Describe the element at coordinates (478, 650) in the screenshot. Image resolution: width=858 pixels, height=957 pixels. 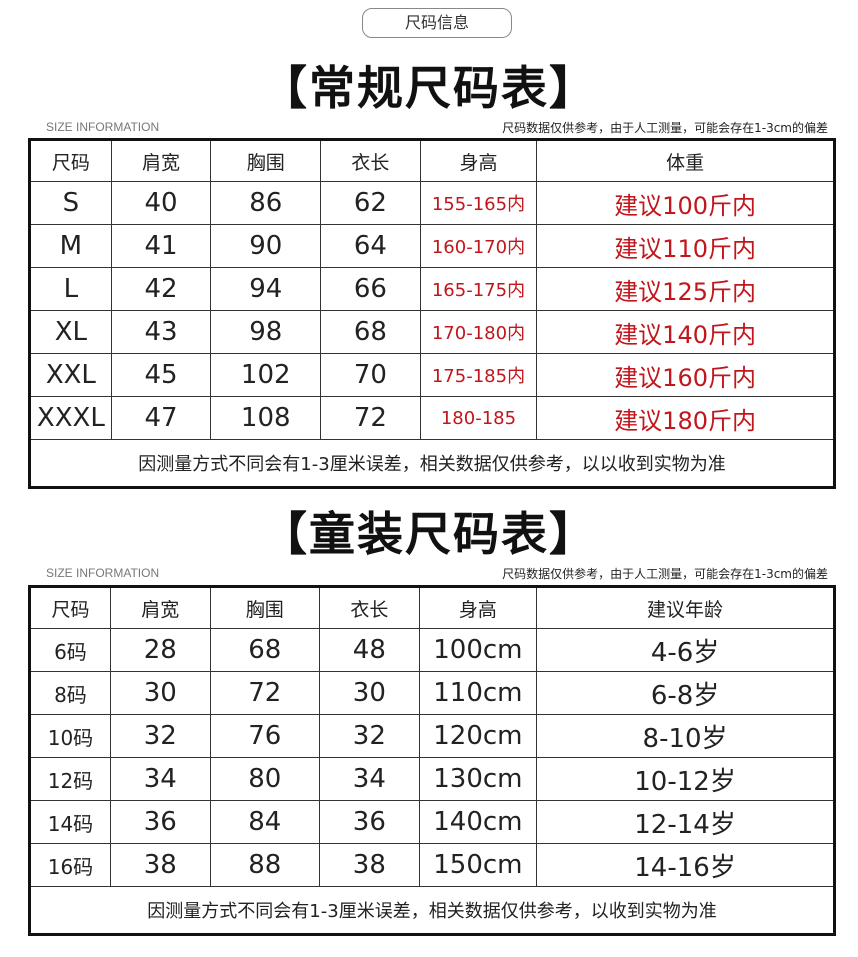
I see `table-cell: 100cm` at that location.